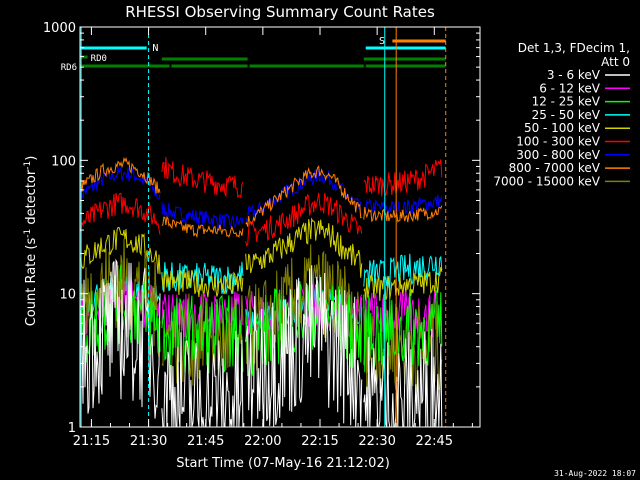 Image resolution: width=640 pixels, height=480 pixels. Describe the element at coordinates (566, 102) in the screenshot. I see `legend-label-3: 12 - 25 keV` at that location.